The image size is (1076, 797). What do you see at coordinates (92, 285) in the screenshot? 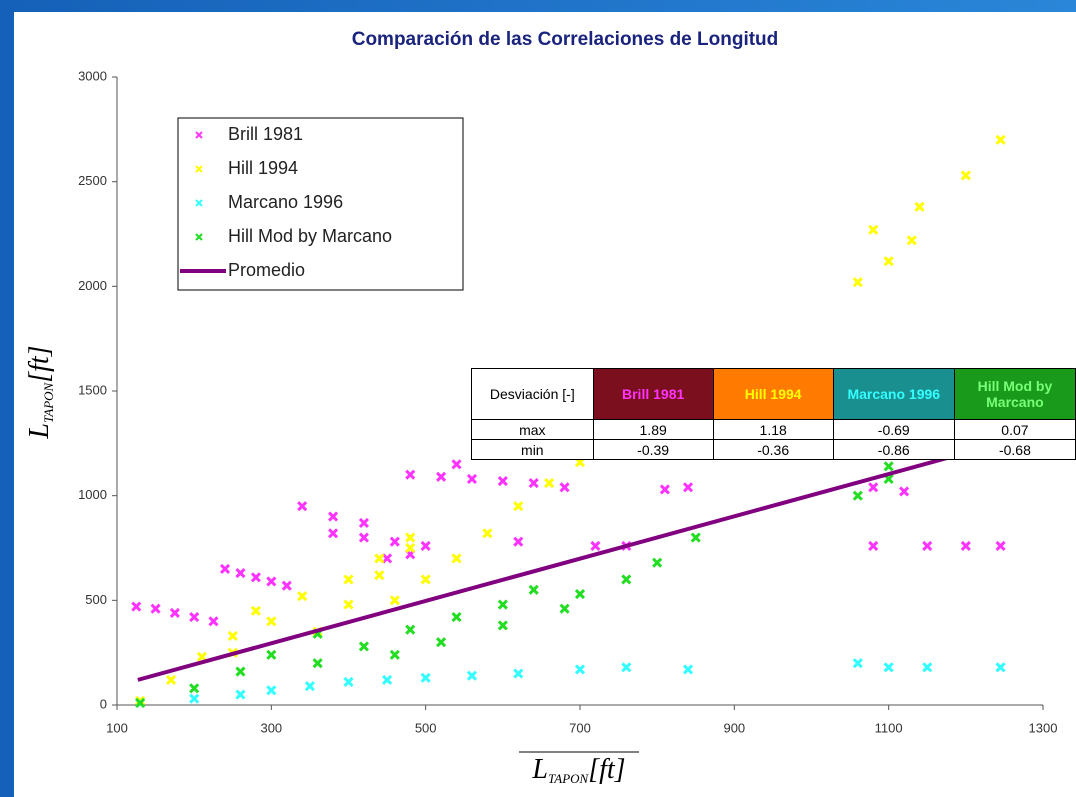
I see `y-tick-label: 2000` at bounding box center [92, 285].